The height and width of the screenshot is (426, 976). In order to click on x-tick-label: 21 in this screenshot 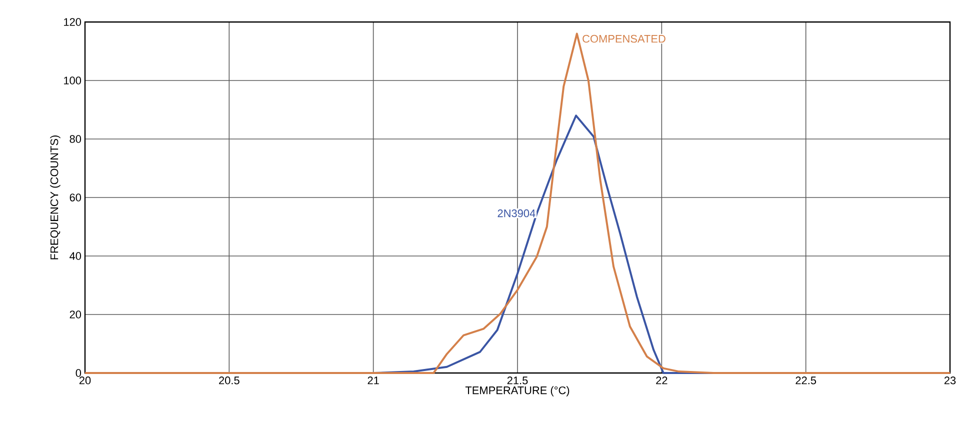, I will do `click(373, 380)`.